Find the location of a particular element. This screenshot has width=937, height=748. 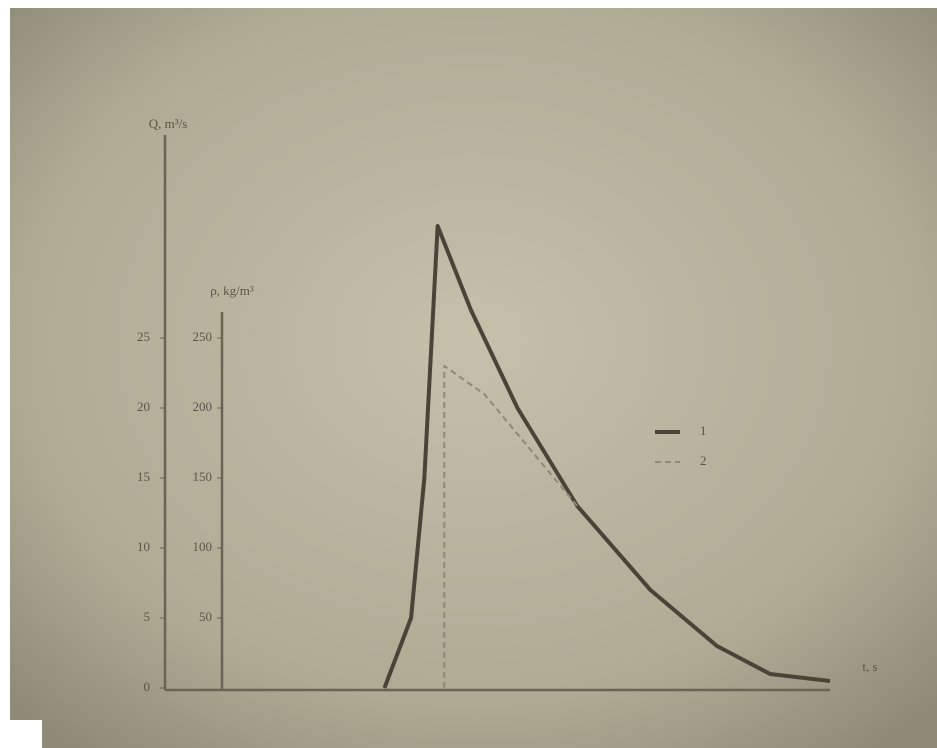

y-tick-label: 5 is located at coordinates (147, 616).